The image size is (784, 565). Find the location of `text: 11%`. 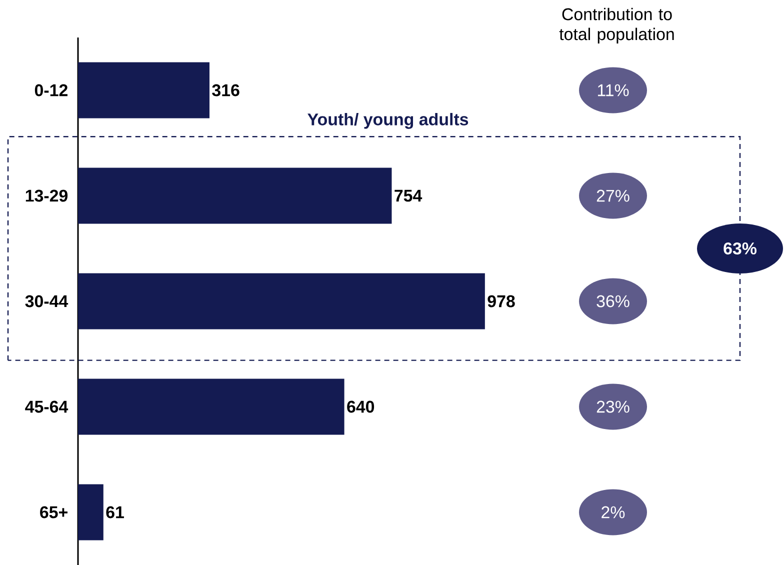

text: 11% is located at coordinates (613, 90).